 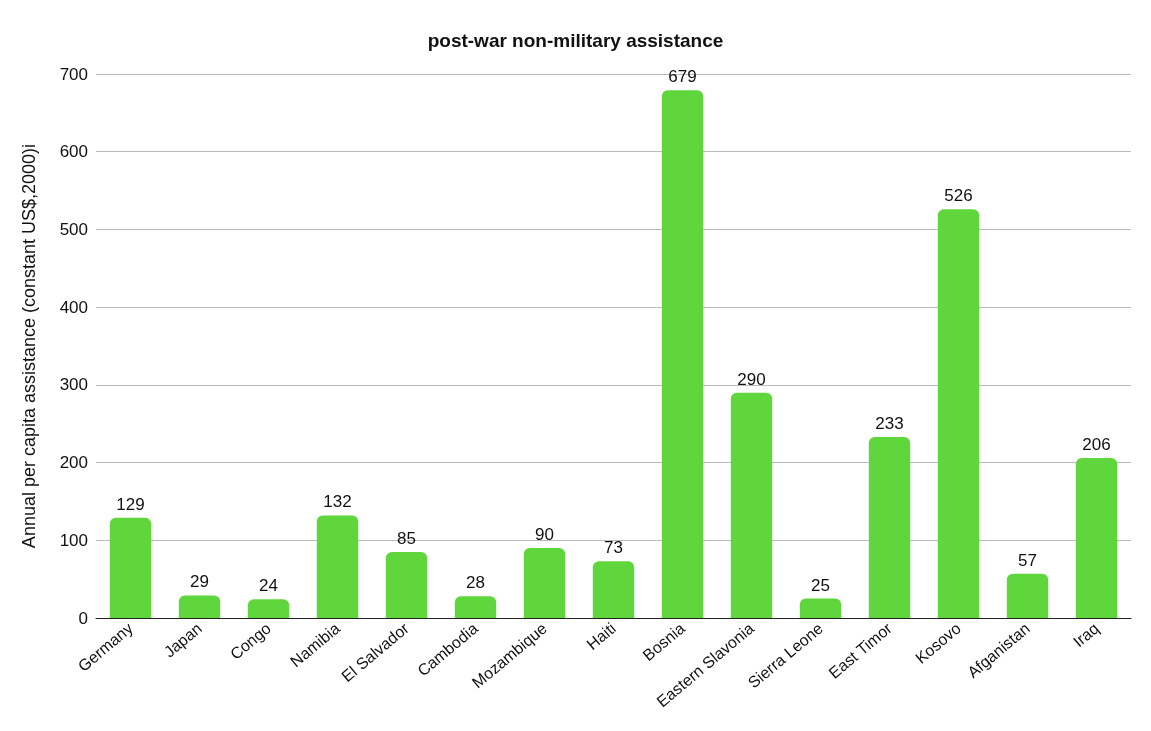 What do you see at coordinates (1027, 560) in the screenshot?
I see `data-label: 57` at bounding box center [1027, 560].